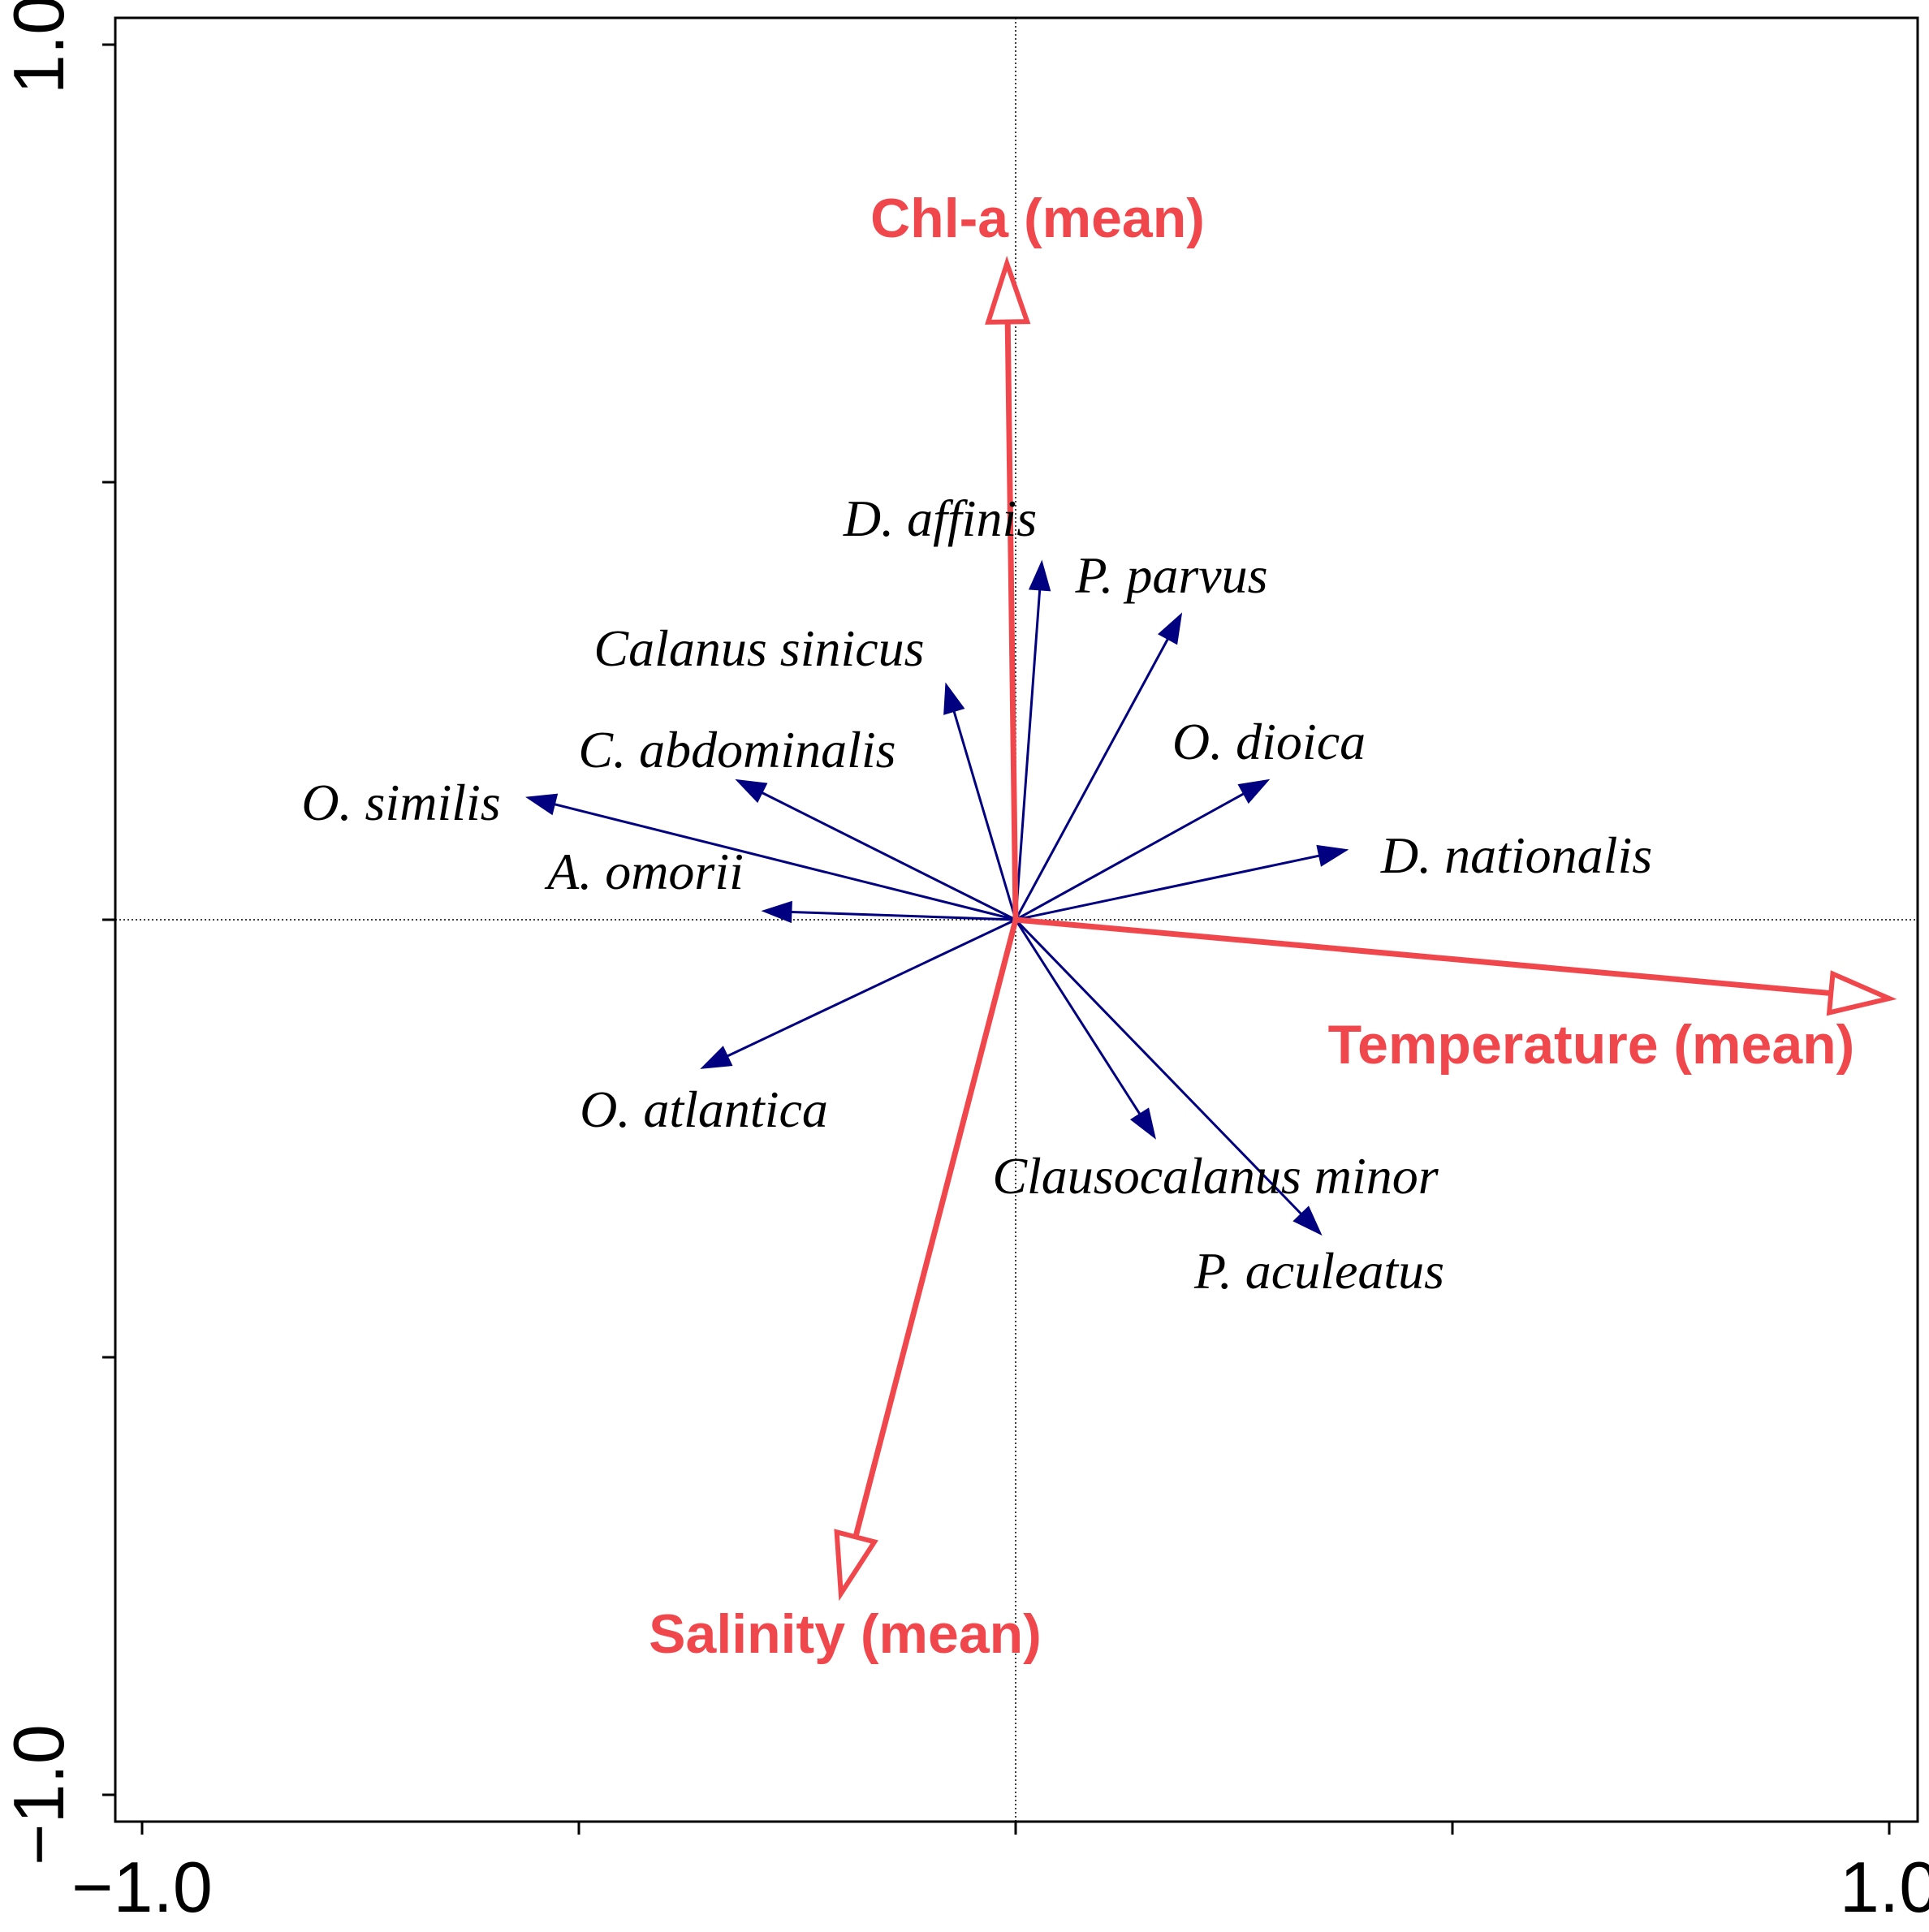 The width and height of the screenshot is (1929, 1932). What do you see at coordinates (39, 47) in the screenshot?
I see `y-tick-label-max: 1.0` at bounding box center [39, 47].